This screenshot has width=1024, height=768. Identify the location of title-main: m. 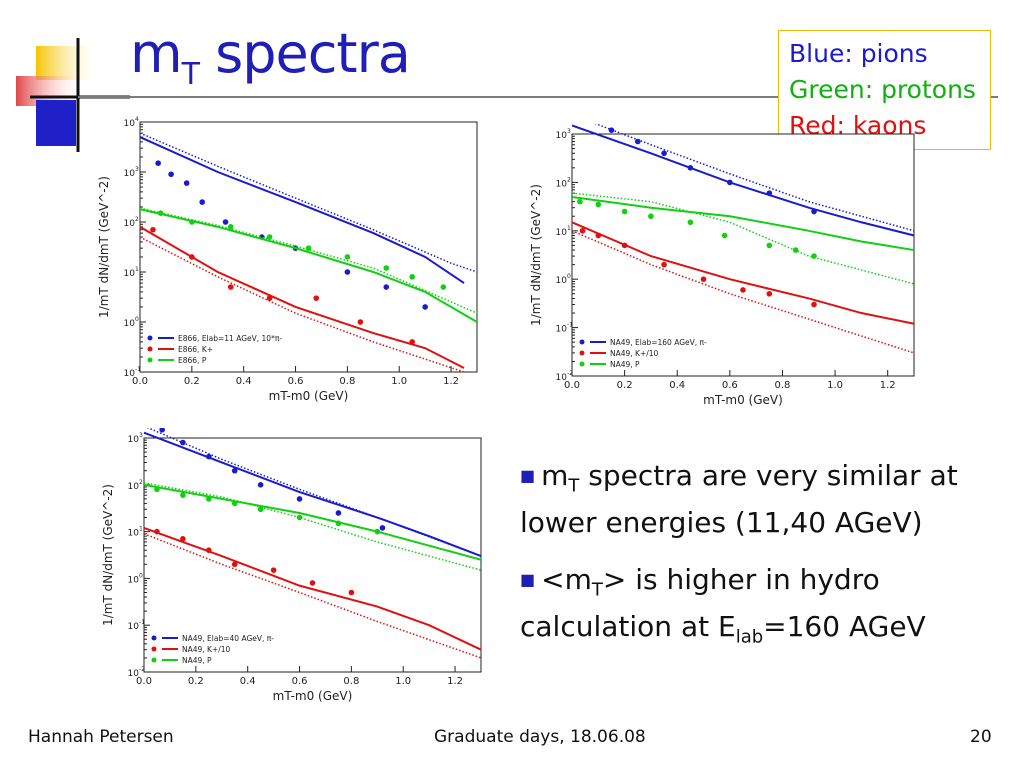
(156, 53).